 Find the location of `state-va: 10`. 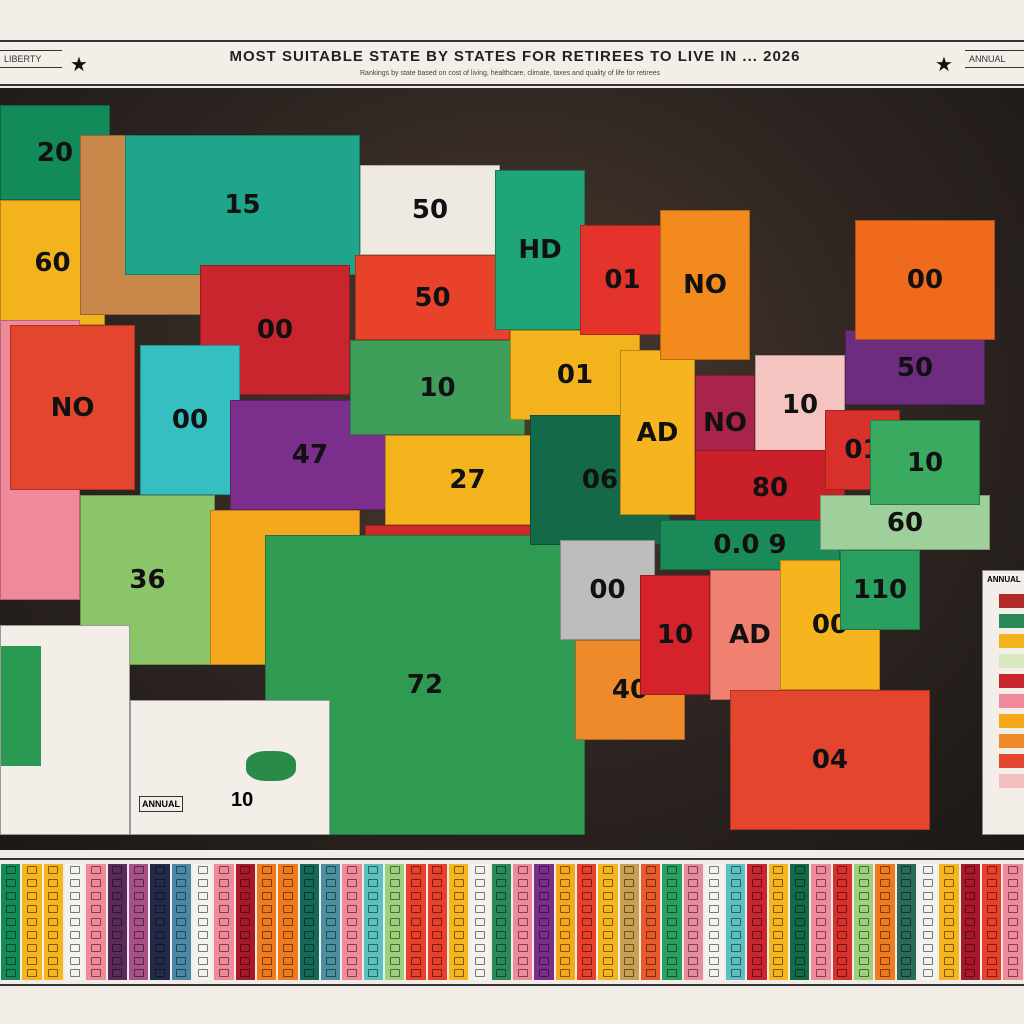

state-va: 10 is located at coordinates (925, 462).